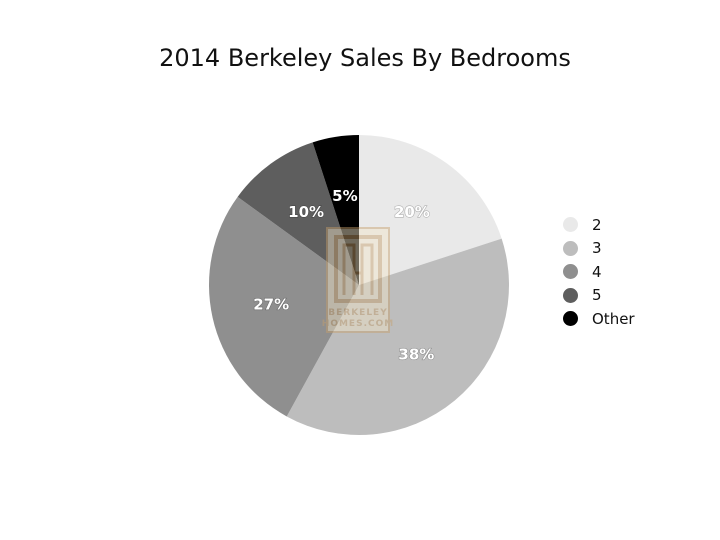 The image size is (720, 540). What do you see at coordinates (416, 354) in the screenshot?
I see `pie-slice-label-3: 38%` at bounding box center [416, 354].